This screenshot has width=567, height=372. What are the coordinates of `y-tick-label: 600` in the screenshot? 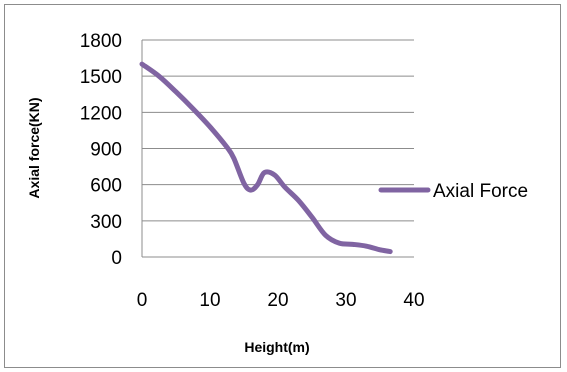 It's located at (106, 186).